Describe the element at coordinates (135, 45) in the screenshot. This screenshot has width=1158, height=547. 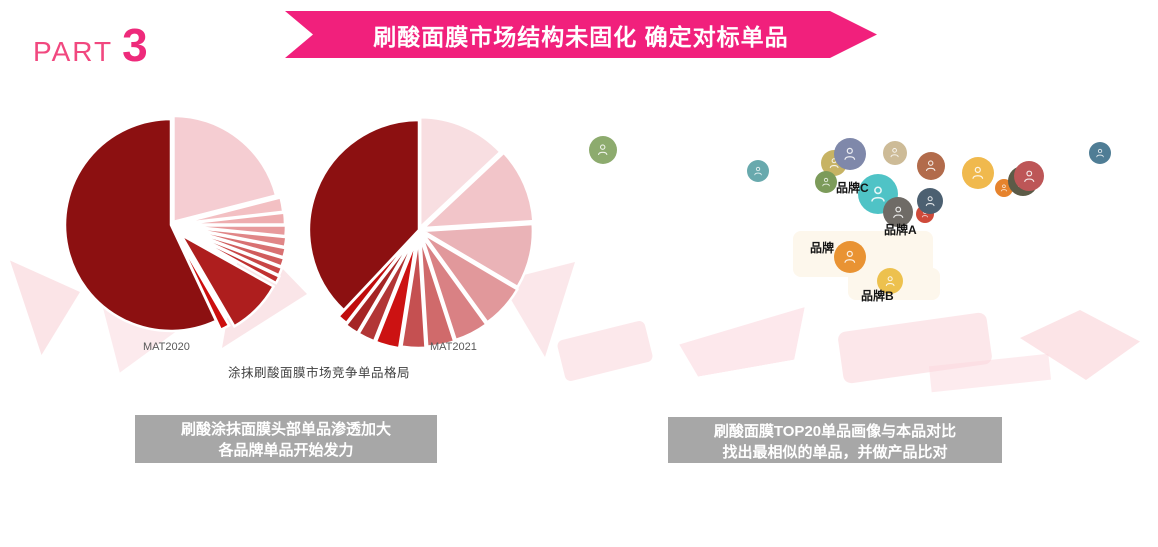
I see `part-number: 3` at that location.